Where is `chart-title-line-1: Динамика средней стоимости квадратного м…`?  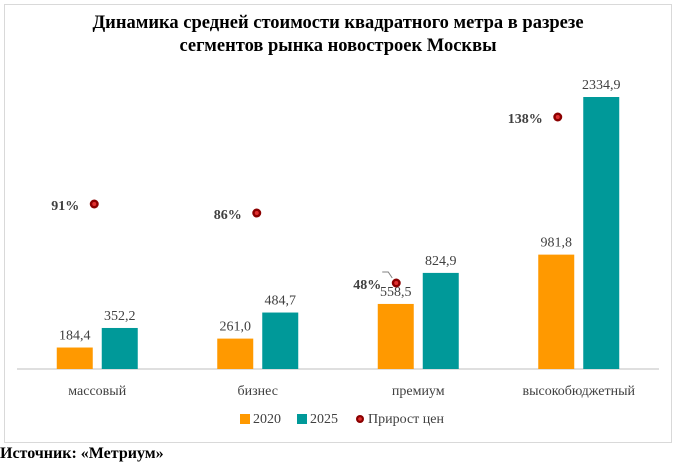 chart-title-line-1: Динамика средней стоимости квадратного м… is located at coordinates (338, 23).